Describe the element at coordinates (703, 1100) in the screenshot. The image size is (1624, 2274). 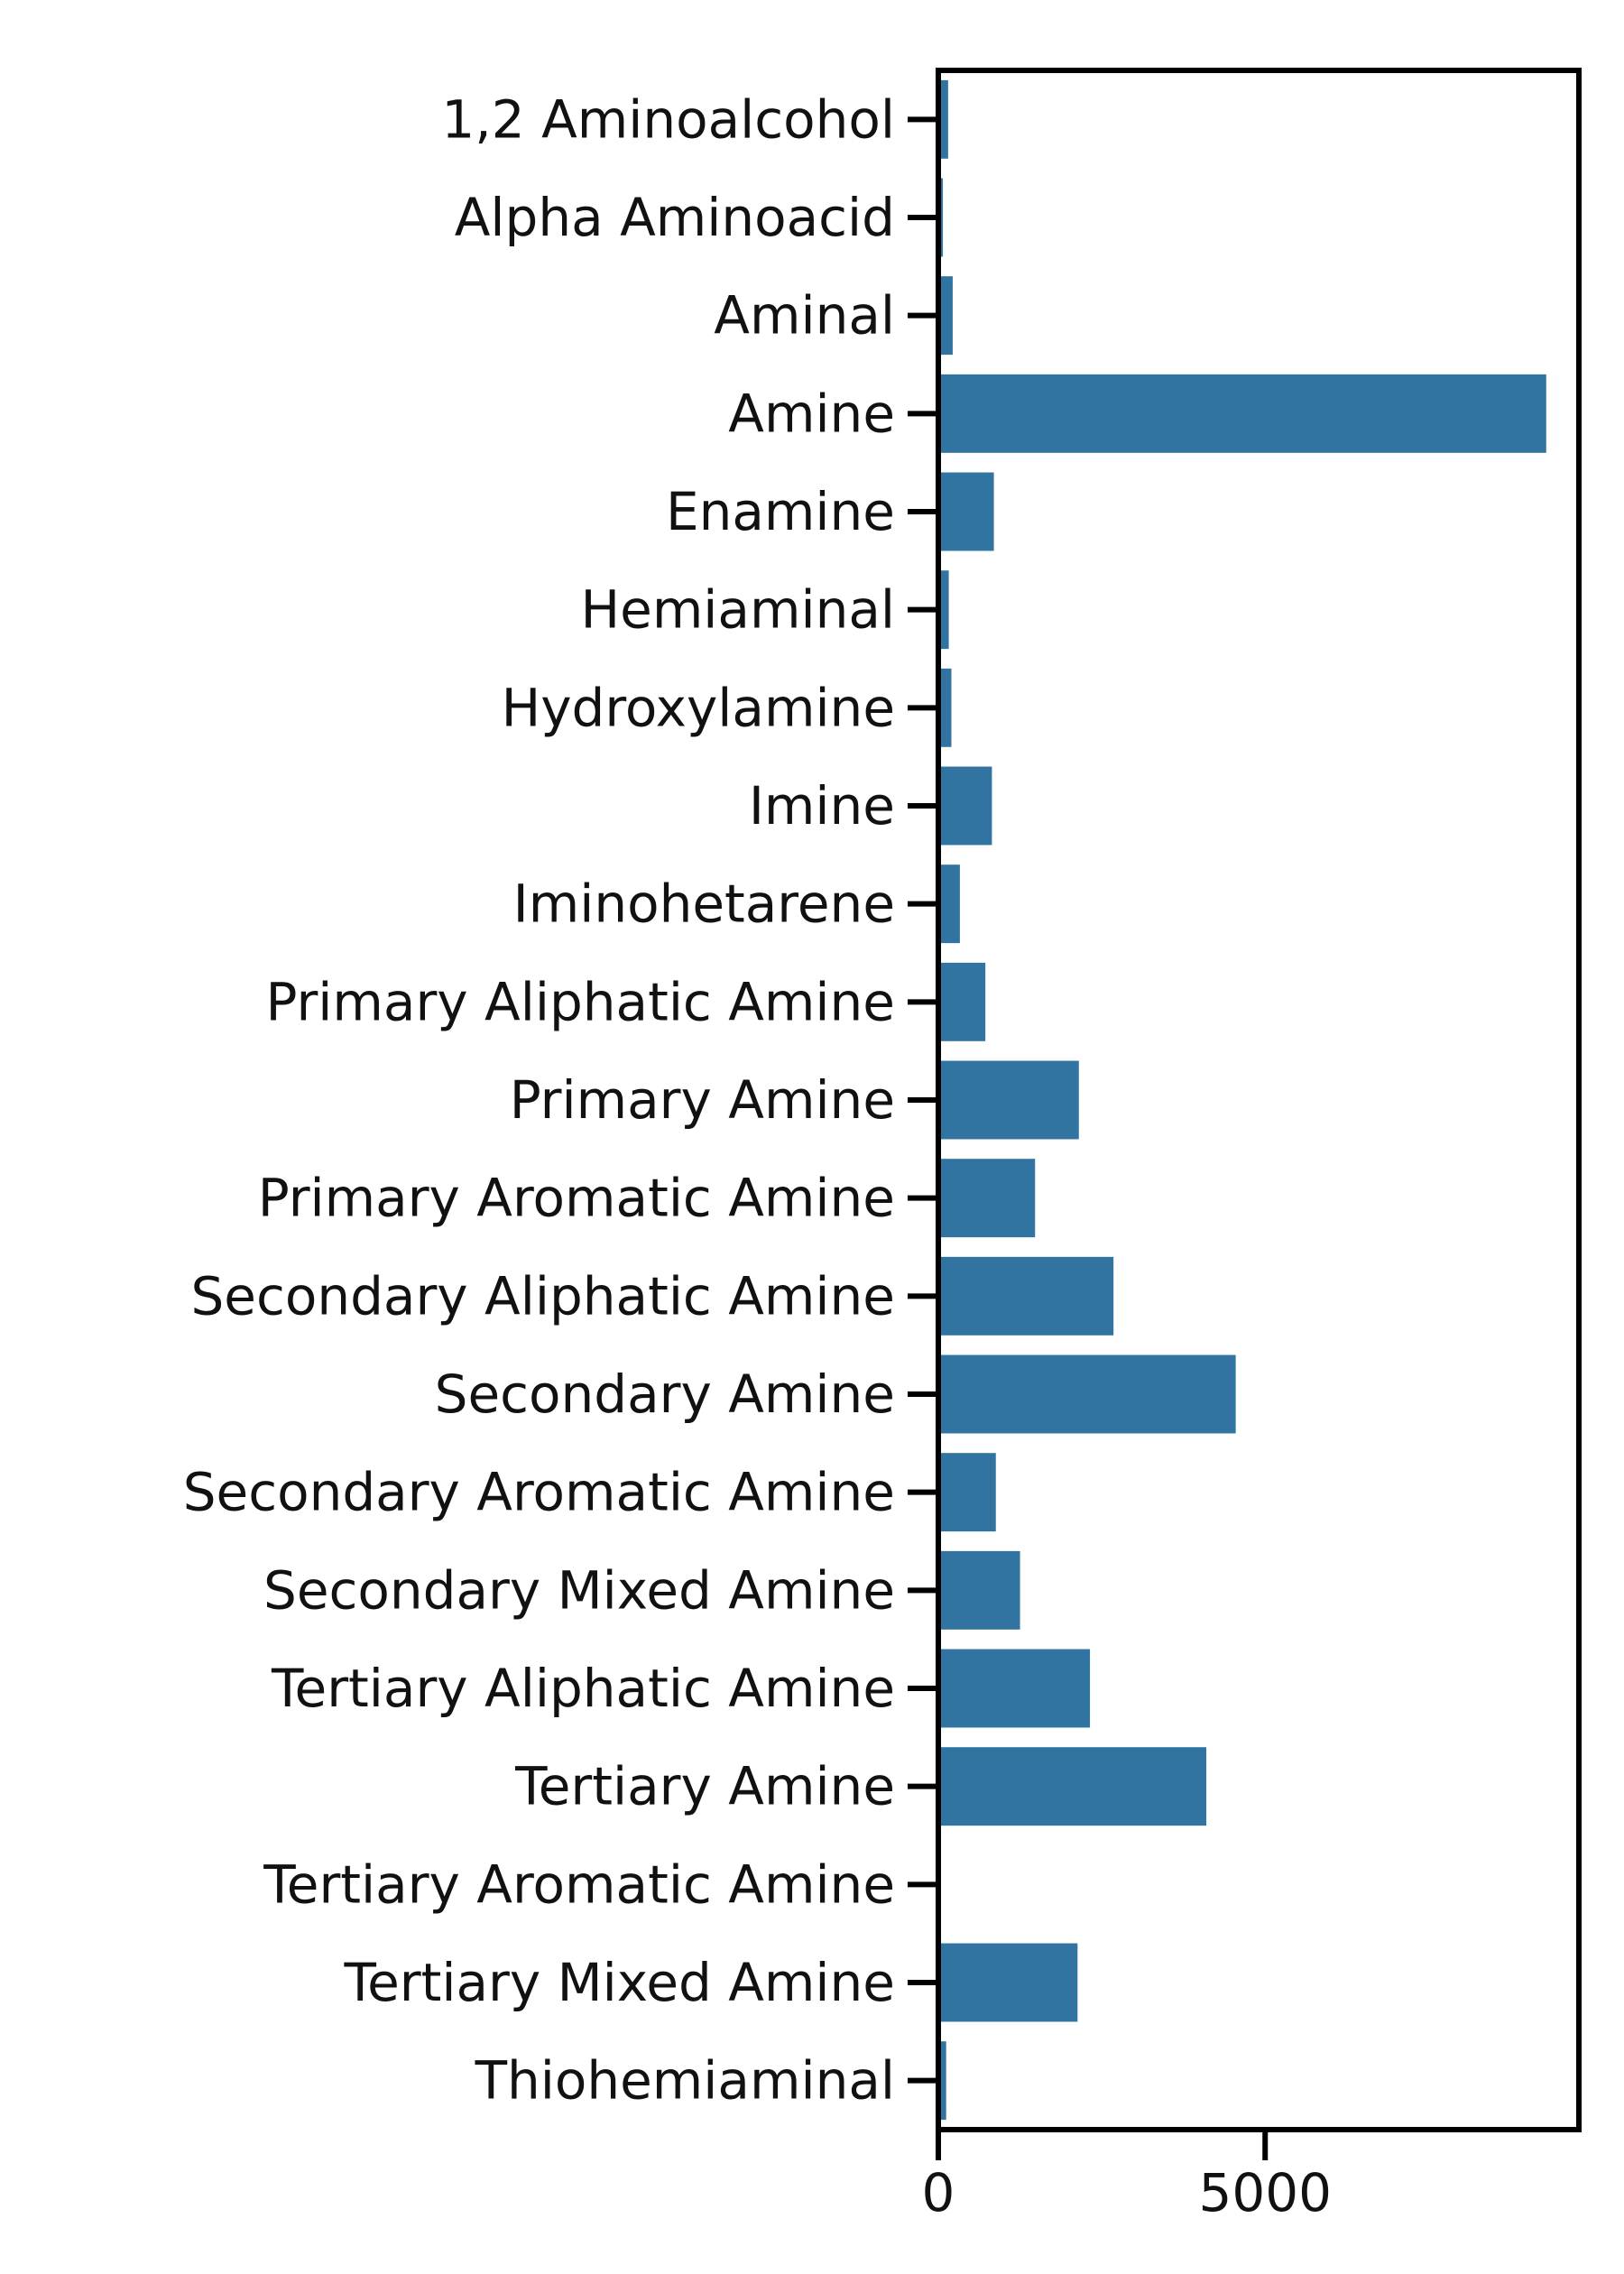
I see `category-label-primary-amine: Primary Amine` at that location.